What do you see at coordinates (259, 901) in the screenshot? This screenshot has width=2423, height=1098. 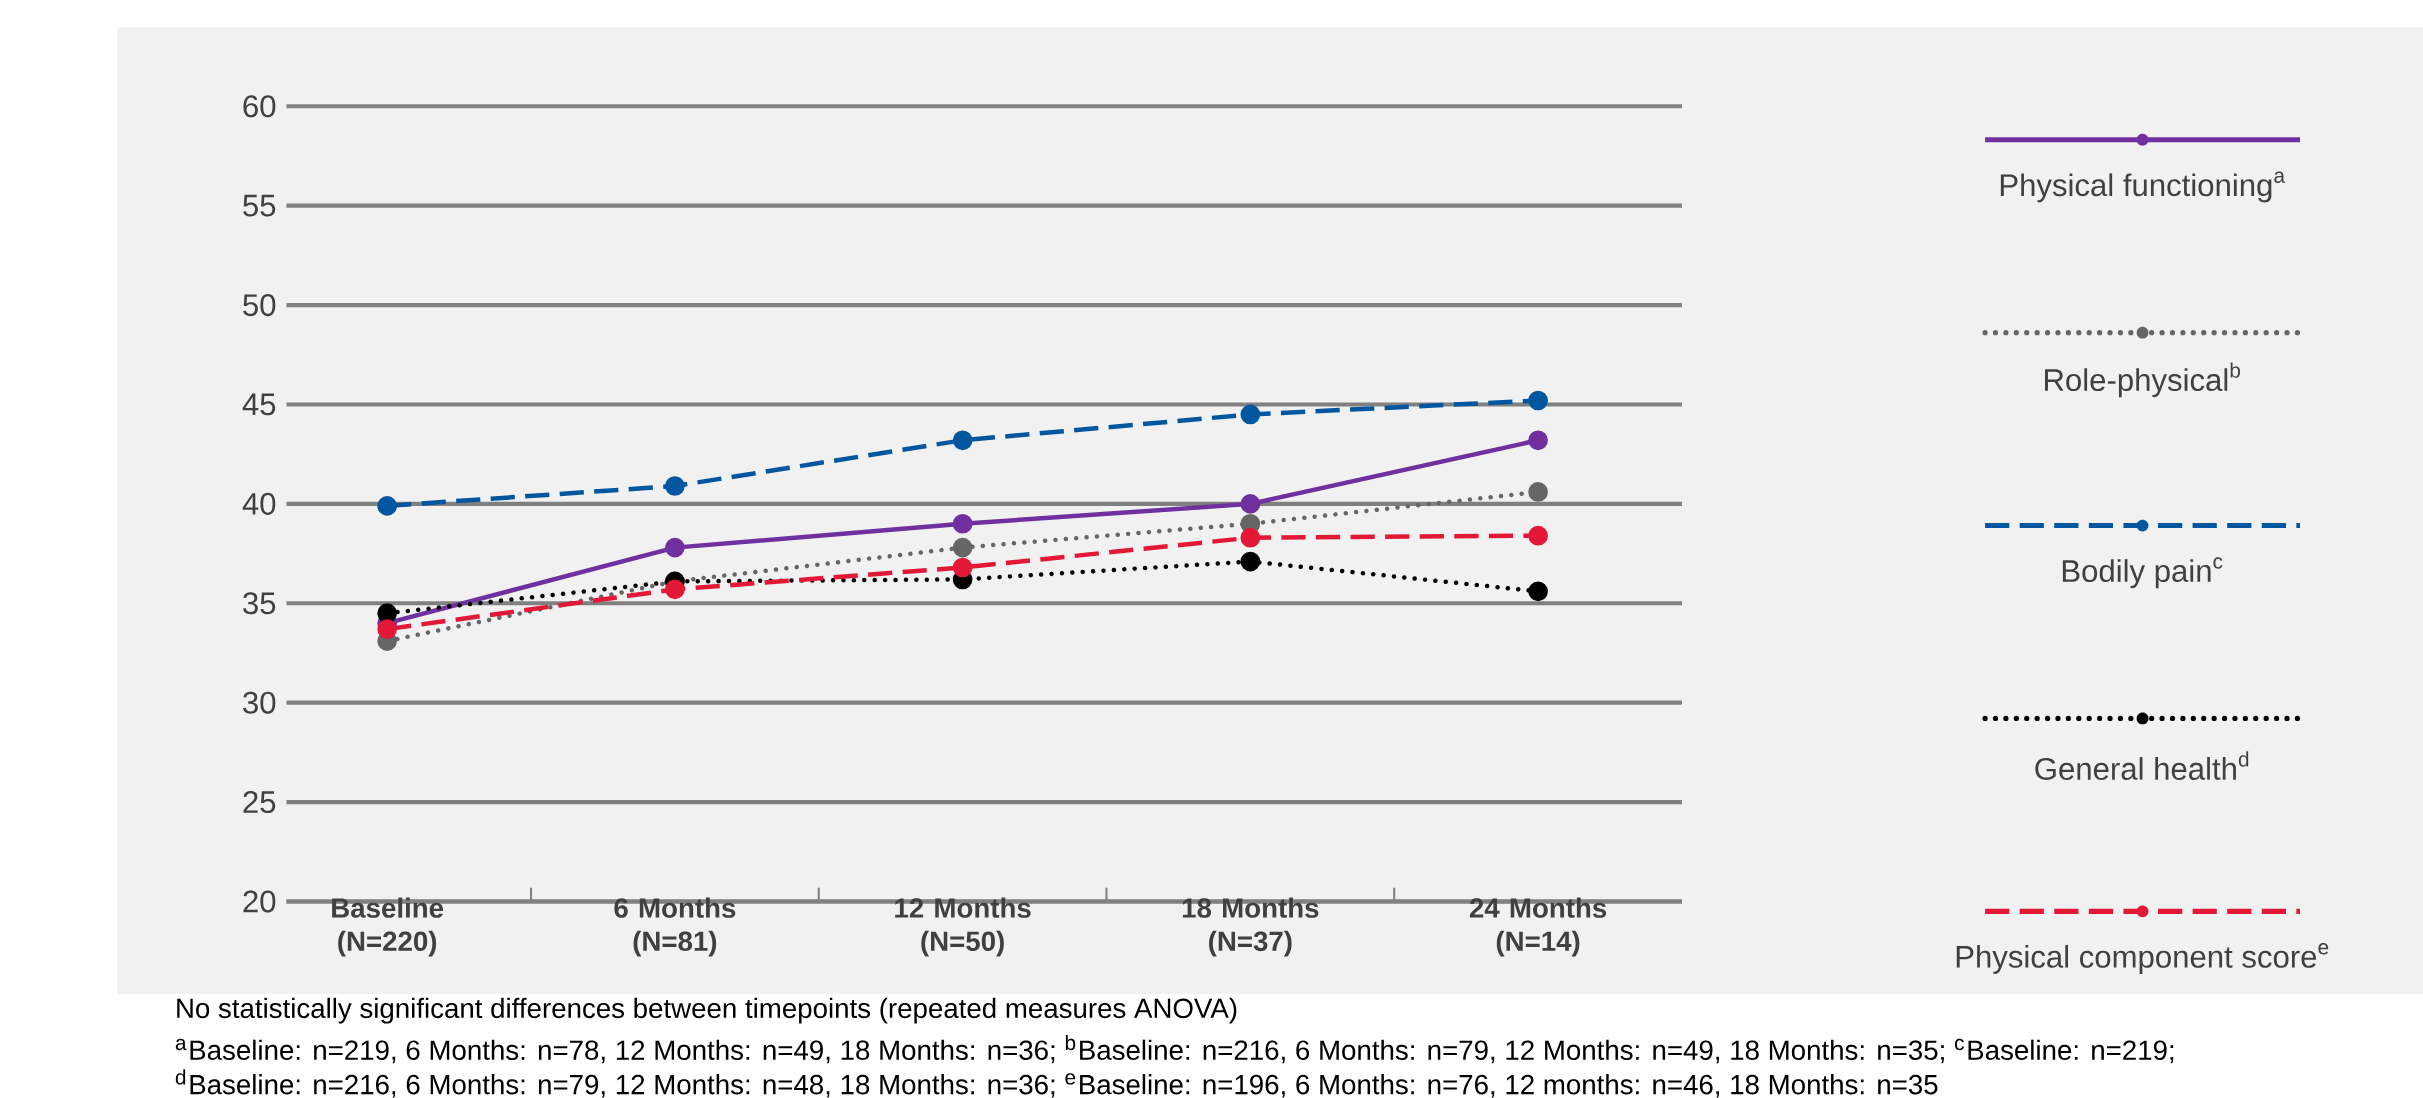 I see `y-tick-label: 20` at bounding box center [259, 901].